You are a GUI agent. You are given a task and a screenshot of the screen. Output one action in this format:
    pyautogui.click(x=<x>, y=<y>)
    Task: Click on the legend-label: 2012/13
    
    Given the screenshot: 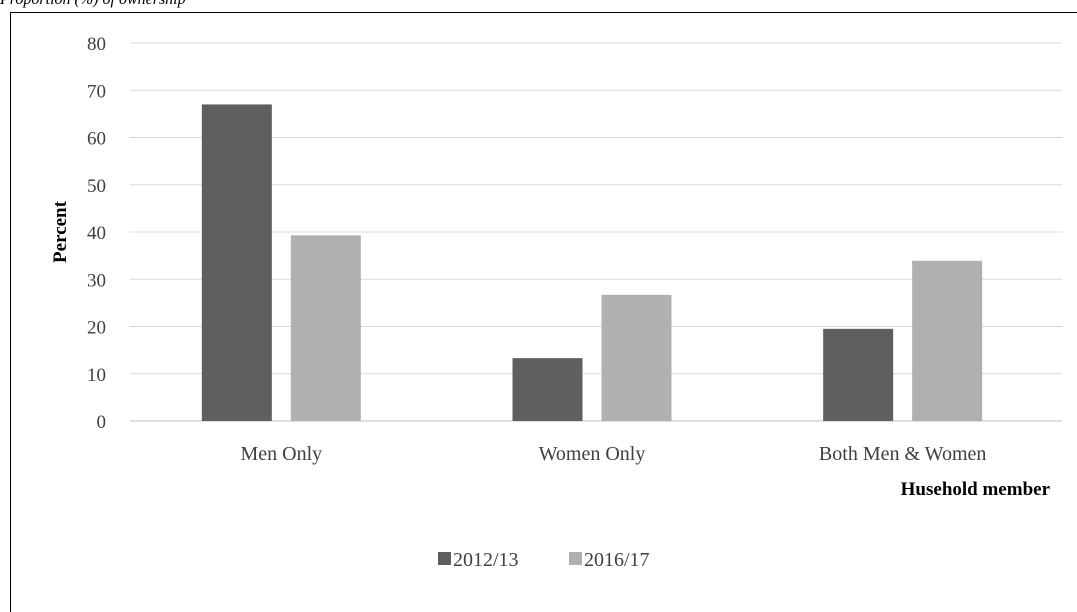 What is the action you would take?
    pyautogui.click(x=486, y=560)
    